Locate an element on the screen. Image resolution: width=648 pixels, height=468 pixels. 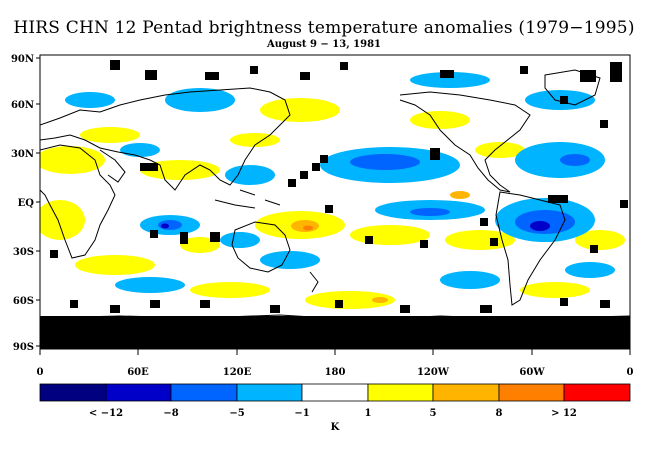
y-tick: 60S is located at coordinates (26, 301).